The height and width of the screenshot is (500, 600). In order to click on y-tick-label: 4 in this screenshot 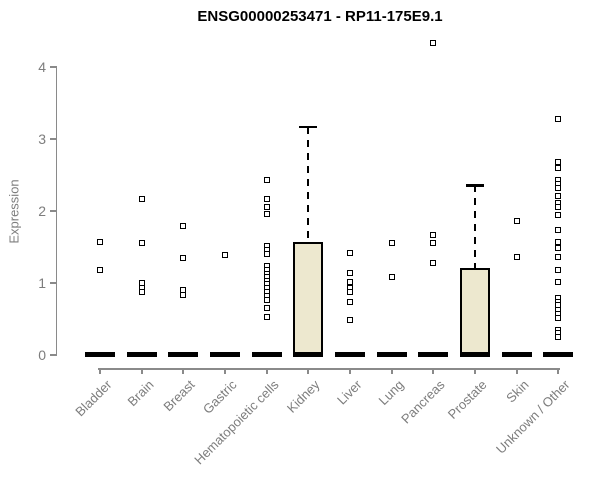, I will do `click(42, 67)`.